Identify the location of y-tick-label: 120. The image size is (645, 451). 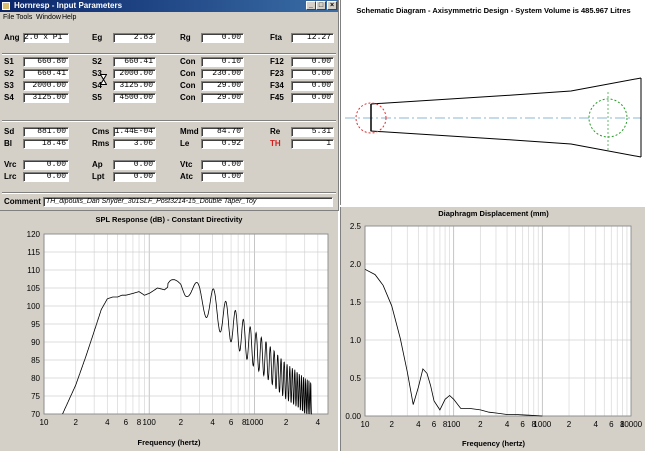
(34, 234).